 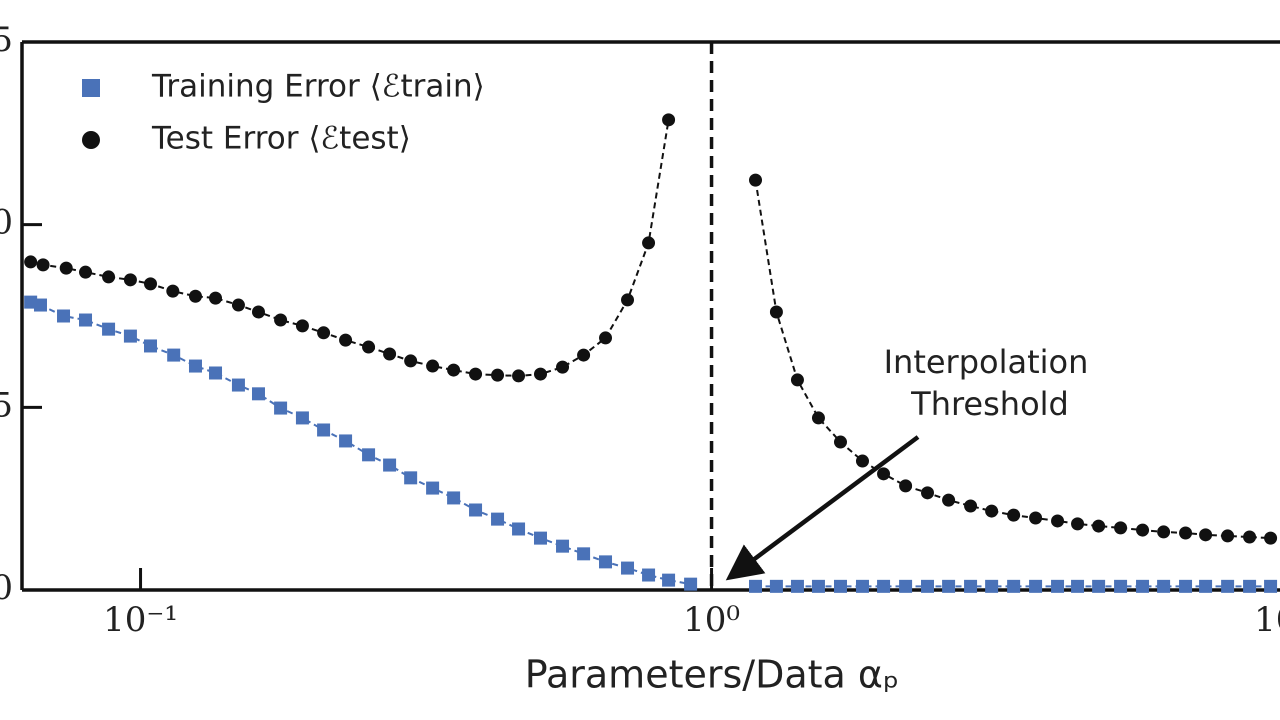 I want to click on y-tick-label: 0, so click(x=6, y=588).